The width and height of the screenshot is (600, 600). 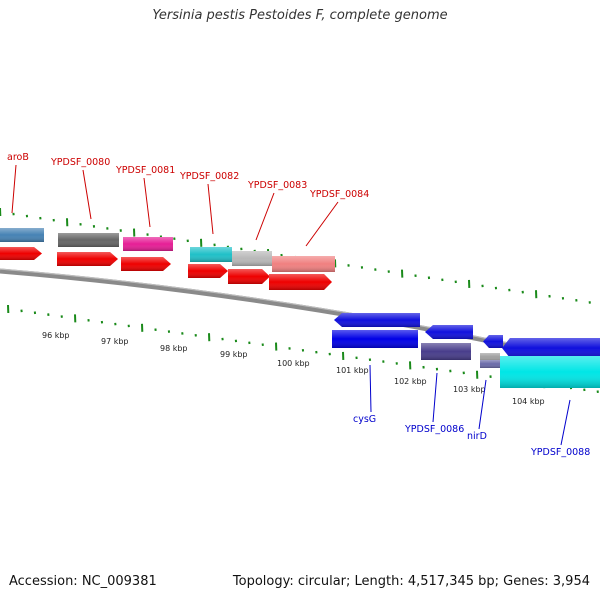 I want to click on scale-label: 98 kbp, so click(x=174, y=348).